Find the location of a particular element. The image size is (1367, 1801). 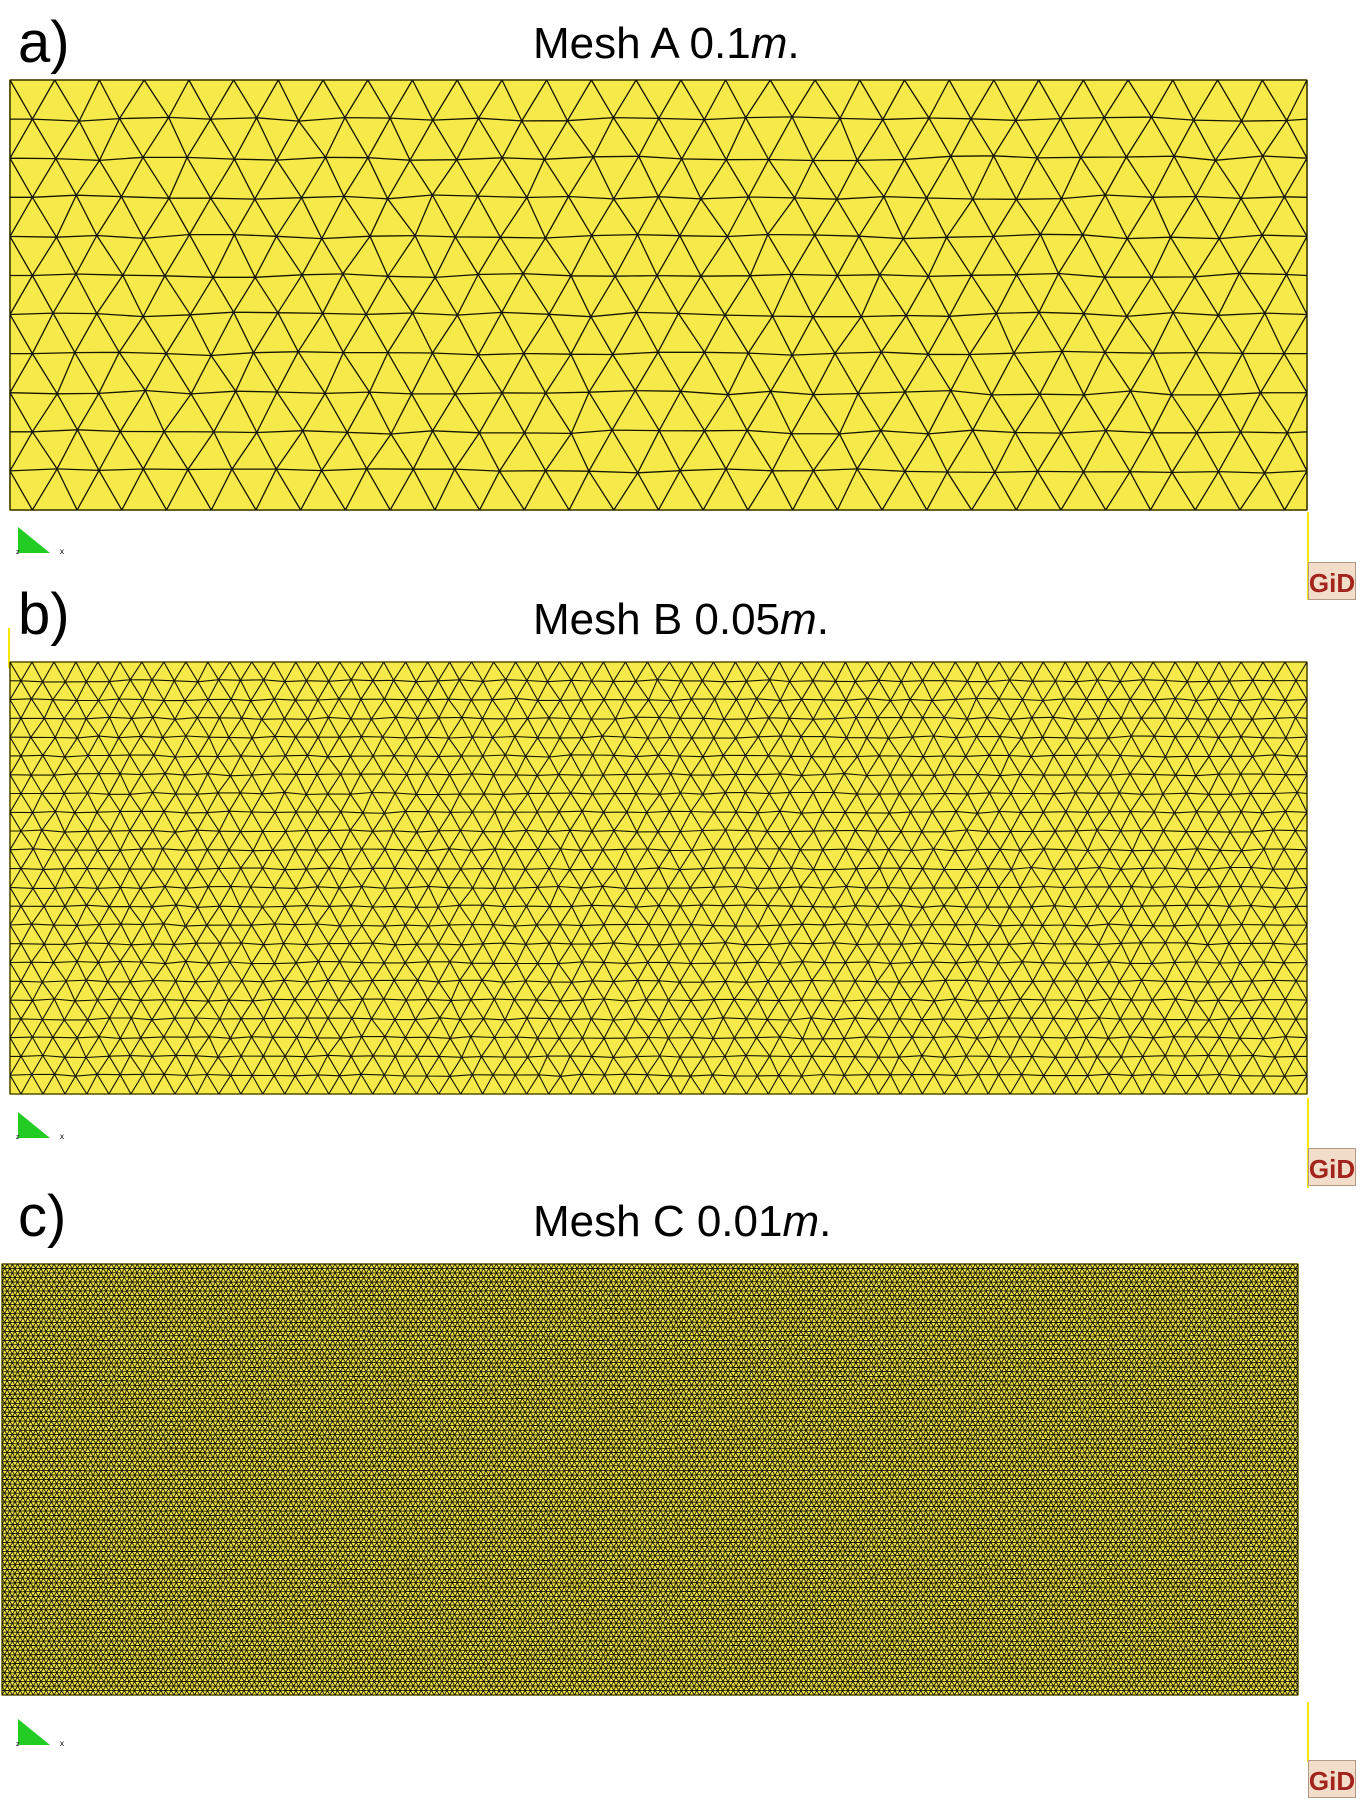

panel-title: Mesh B 0.05m. is located at coordinates (681, 620).